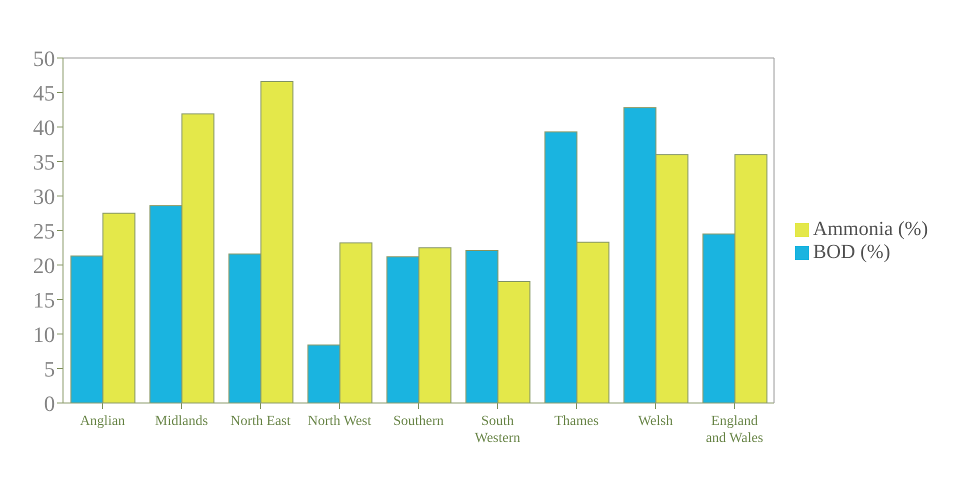 The height and width of the screenshot is (481, 959). I want to click on x-tick-label: England and Wales, so click(735, 430).